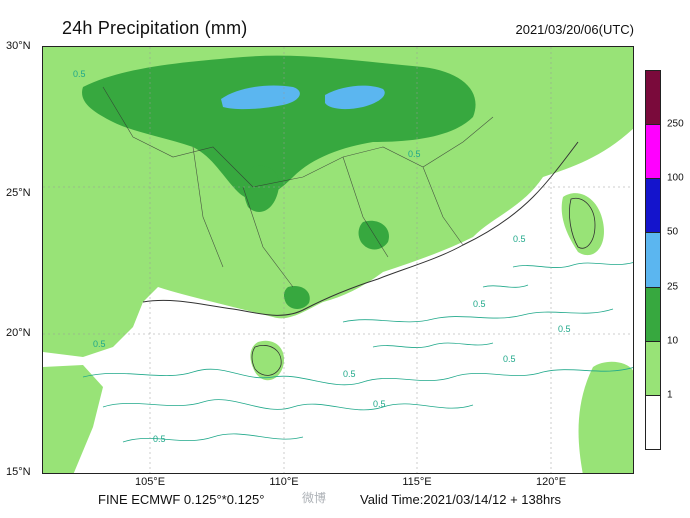 The height and width of the screenshot is (518, 690). I want to click on taiwan-coast, so click(582, 223).